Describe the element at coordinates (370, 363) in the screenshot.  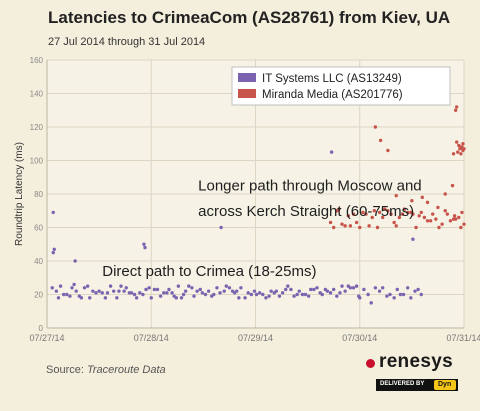
I see `logo-dot-icon` at that location.